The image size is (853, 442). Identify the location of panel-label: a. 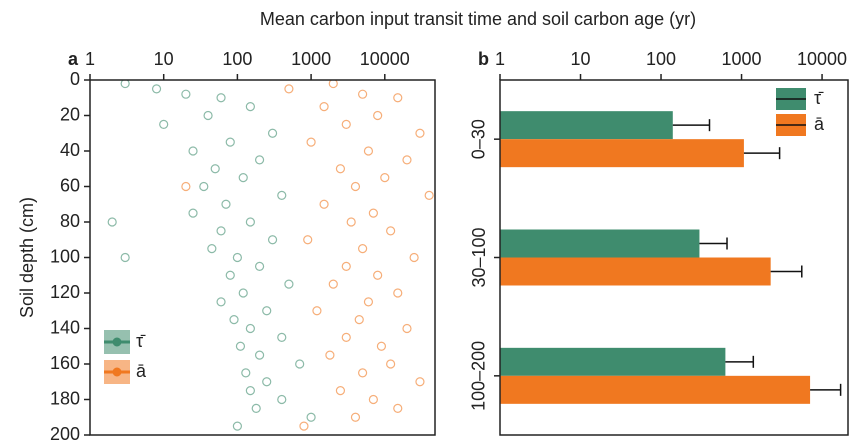
(73, 59).